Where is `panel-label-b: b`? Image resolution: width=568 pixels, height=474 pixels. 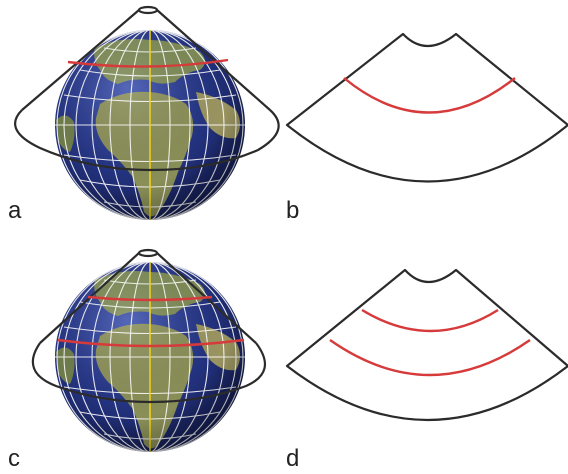
panel-label-b: b is located at coordinates (292, 210).